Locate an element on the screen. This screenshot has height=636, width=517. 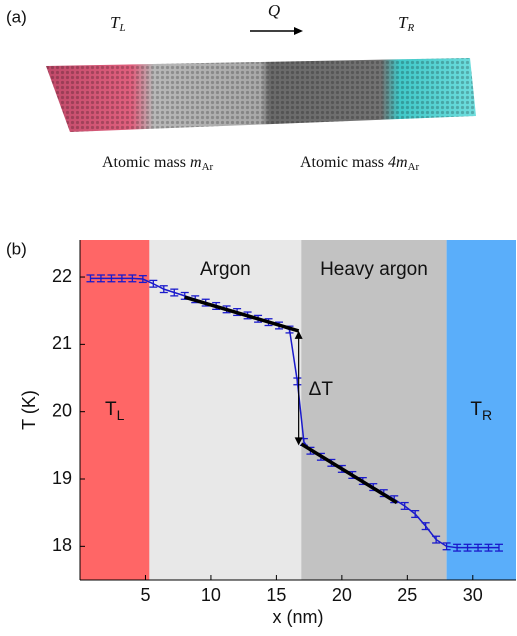
region-label: TL is located at coordinates (115, 411).